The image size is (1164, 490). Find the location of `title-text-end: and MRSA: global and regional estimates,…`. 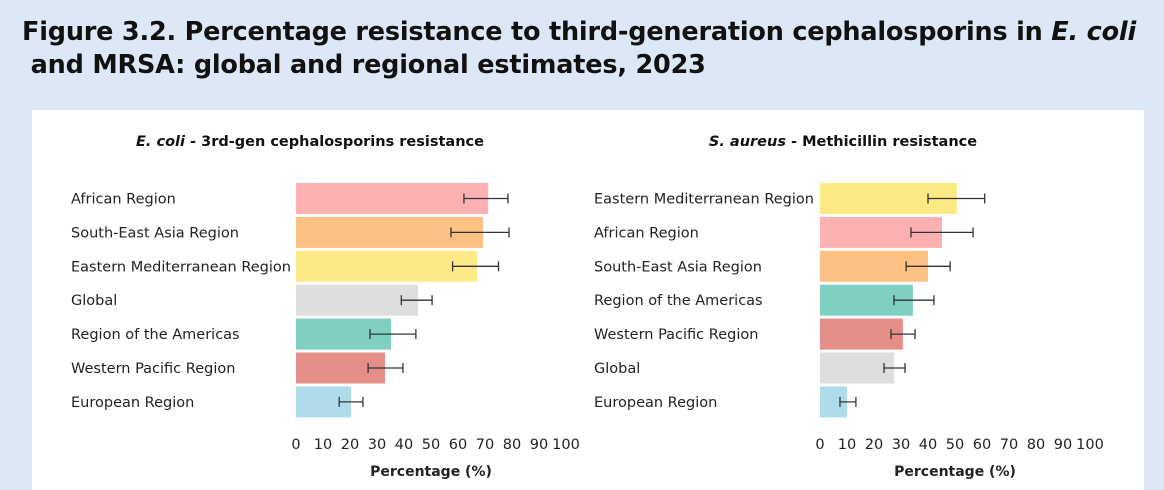

title-text-end: and MRSA: global and regional estimates,… is located at coordinates (364, 65).